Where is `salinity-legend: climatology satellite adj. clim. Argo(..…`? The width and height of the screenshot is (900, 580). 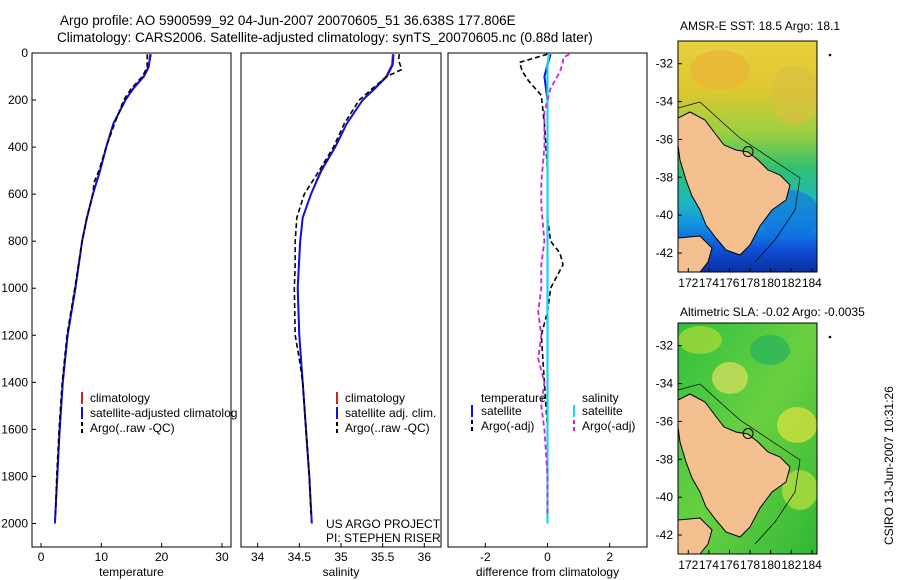
salinity-legend: climatology satellite adj. clim. Argo(..… is located at coordinates (386, 413).